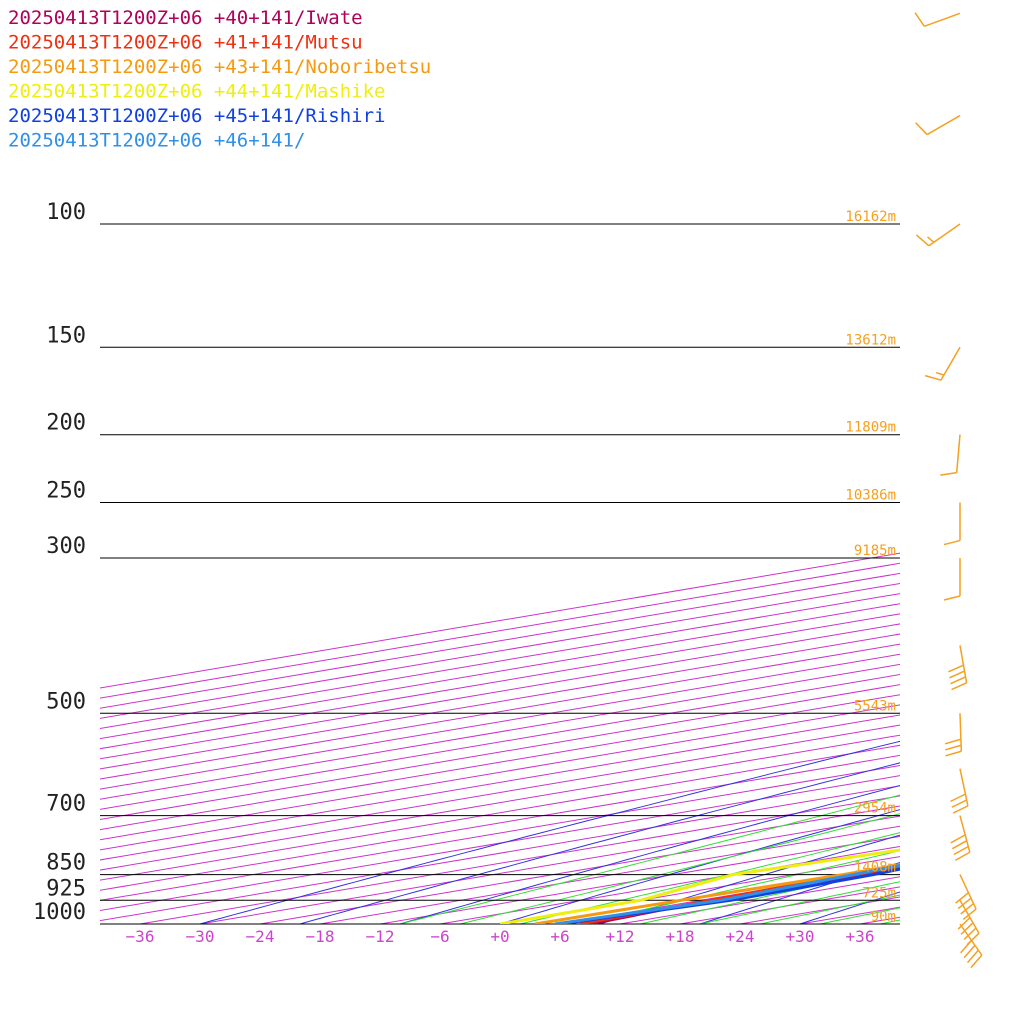 Image resolution: width=1024 pixels, height=1024 pixels. What do you see at coordinates (875, 706) in the screenshot?
I see `height-label: 5543m` at bounding box center [875, 706].